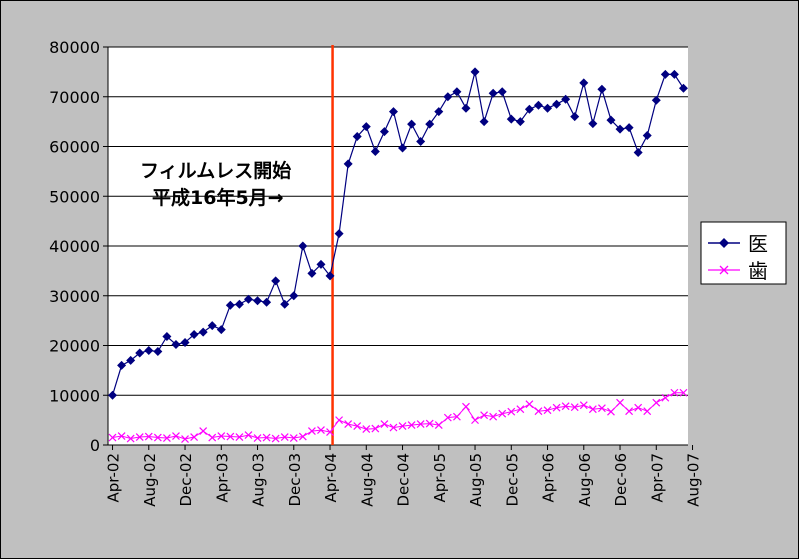  Describe the element at coordinates (74, 147) in the screenshot. I see `y-tick-label: 60000` at that location.